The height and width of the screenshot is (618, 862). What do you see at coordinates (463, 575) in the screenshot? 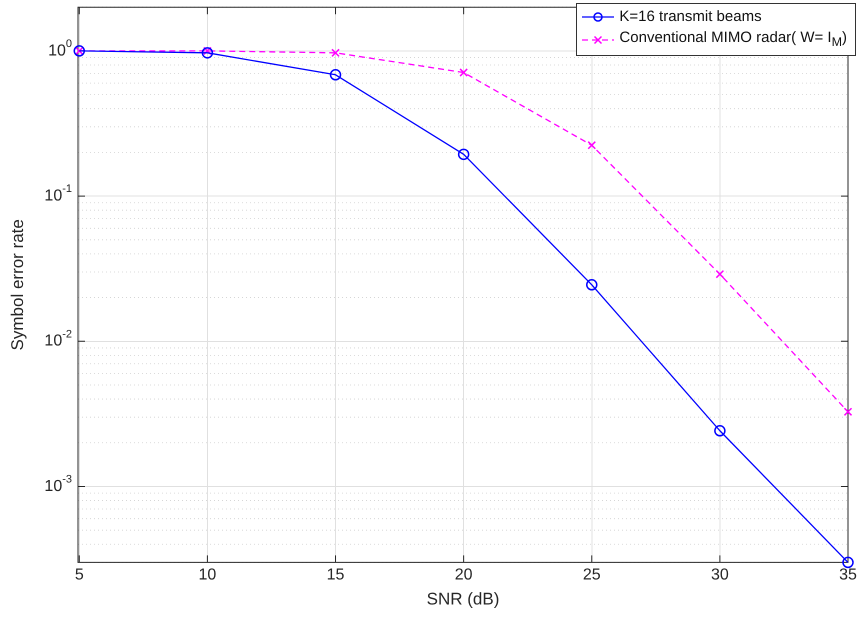
I see `x-tick-label: 20` at bounding box center [463, 575].